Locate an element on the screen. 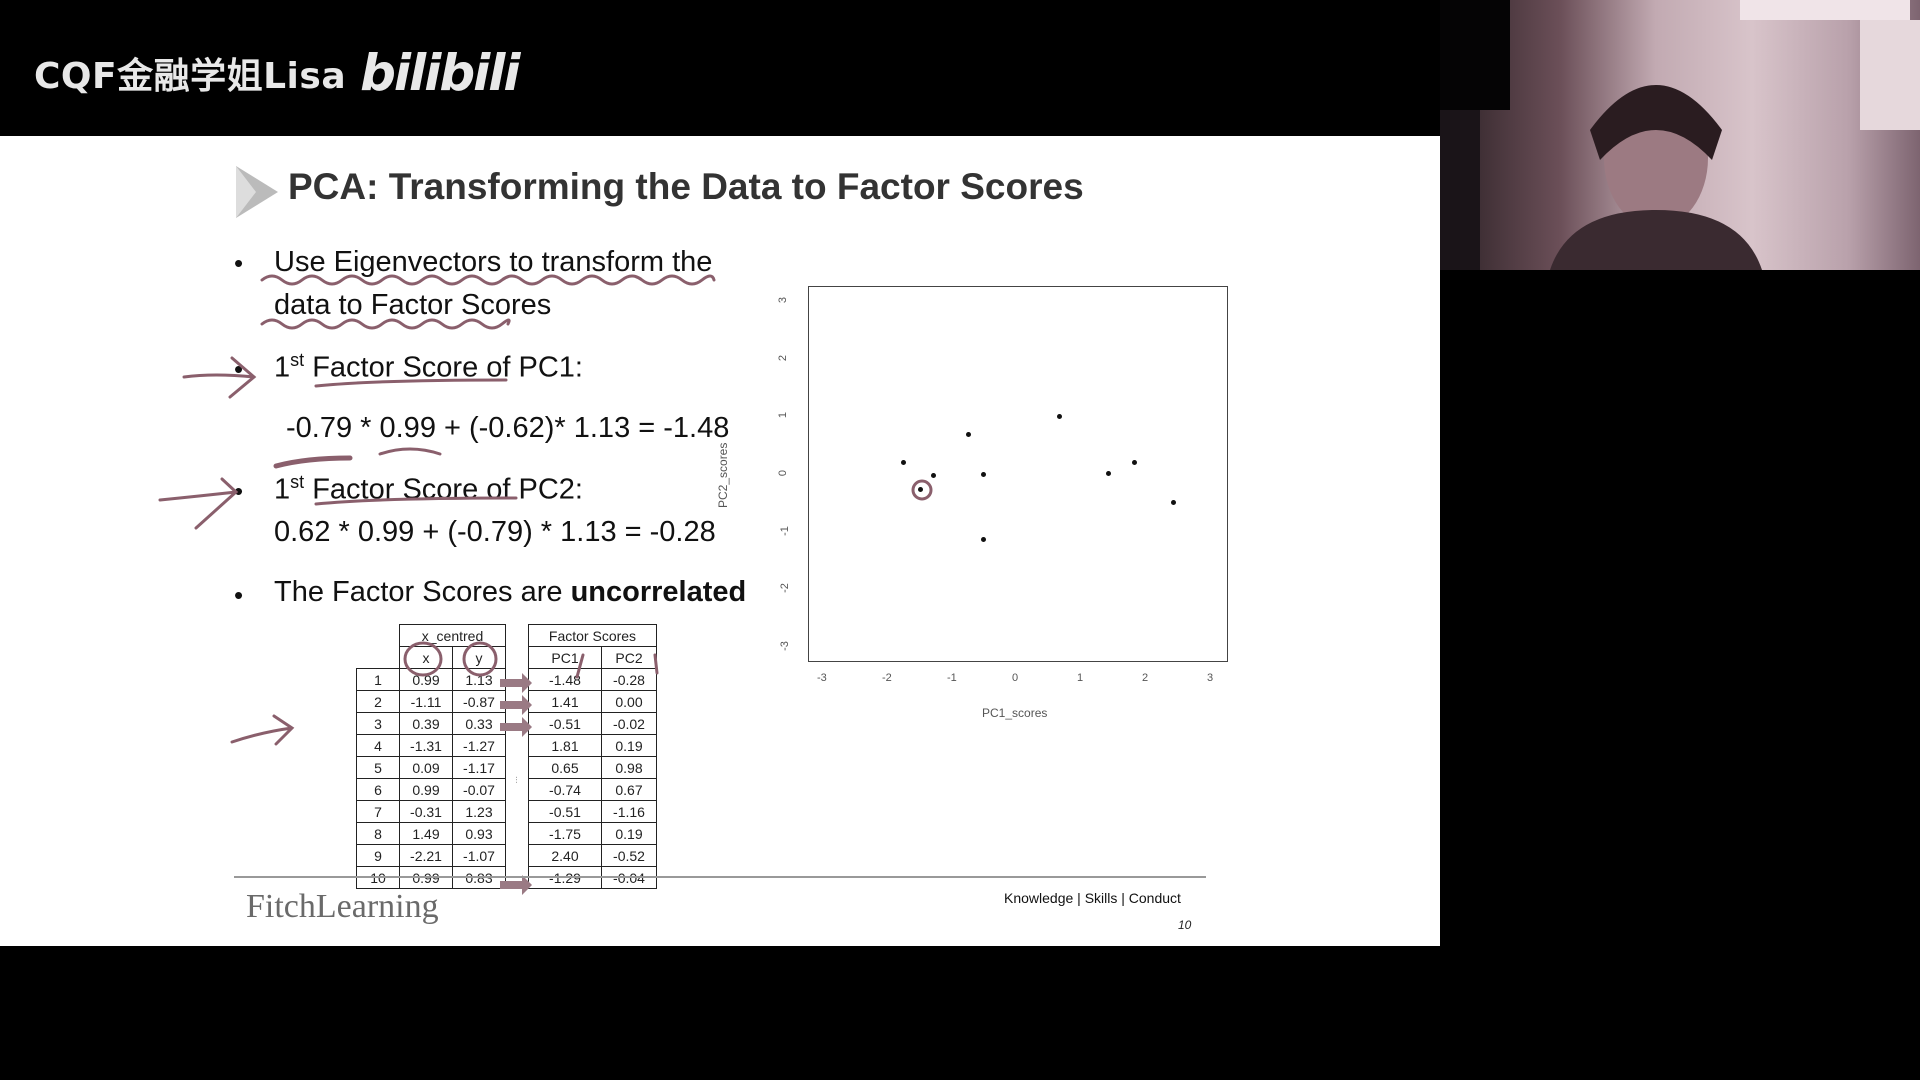 The height and width of the screenshot is (1080, 1920). col-header-pc2: PC2 is located at coordinates (629, 657).